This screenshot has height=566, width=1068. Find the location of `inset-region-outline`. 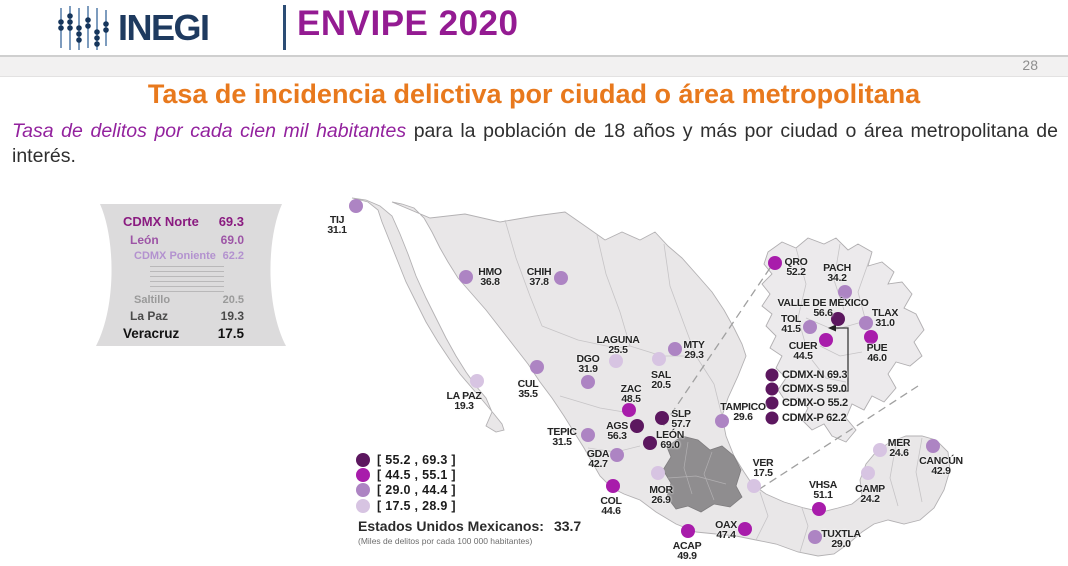

inset-region-outline is located at coordinates (843, 340).